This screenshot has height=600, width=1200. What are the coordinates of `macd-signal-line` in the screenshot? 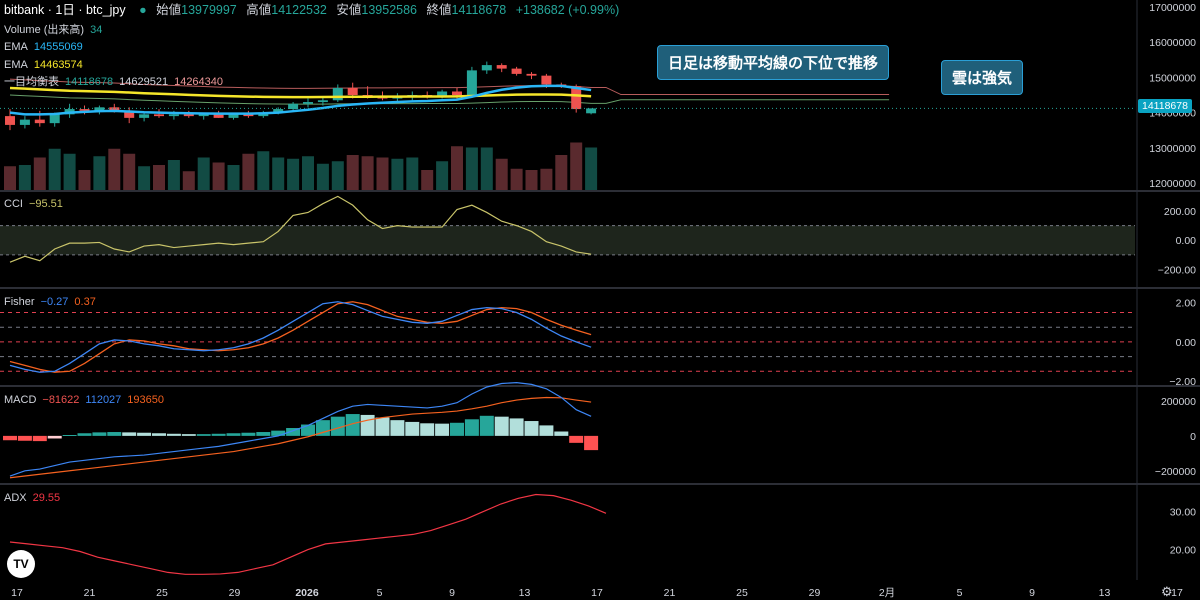 It's located at (300, 437).